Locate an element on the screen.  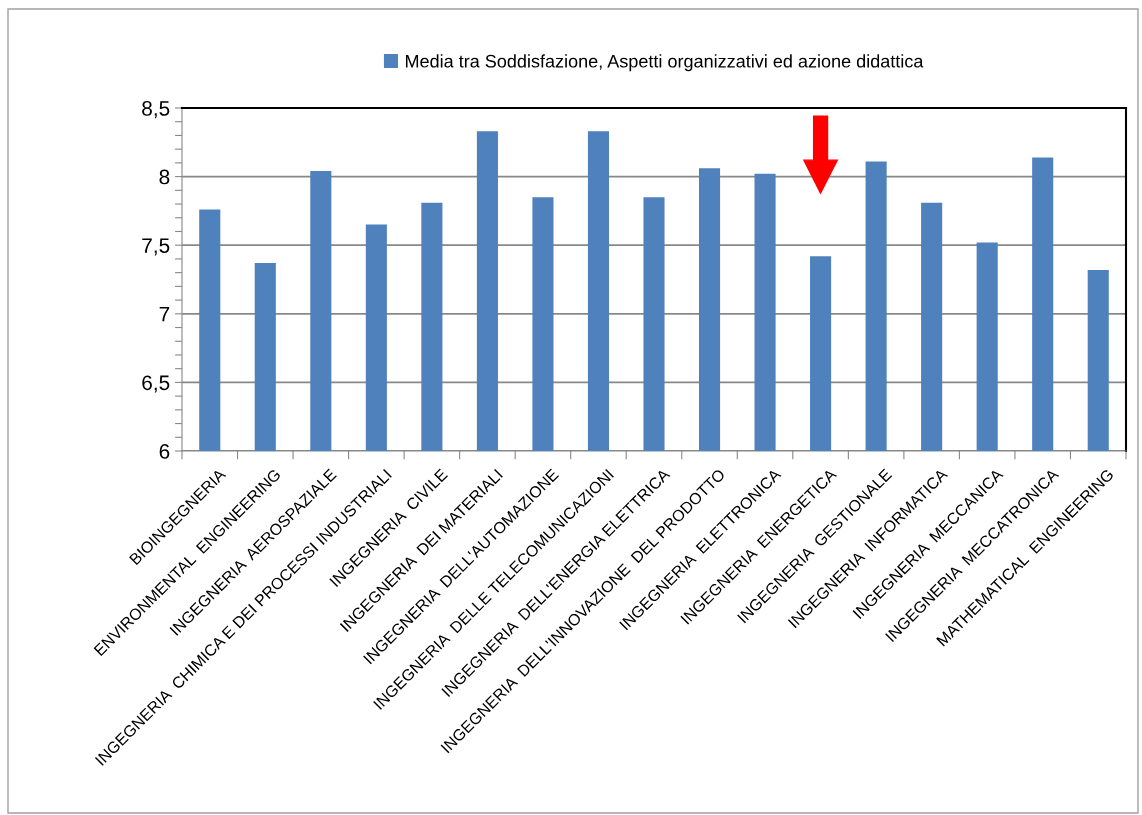
y-tick-label: 8 is located at coordinates (164, 177).